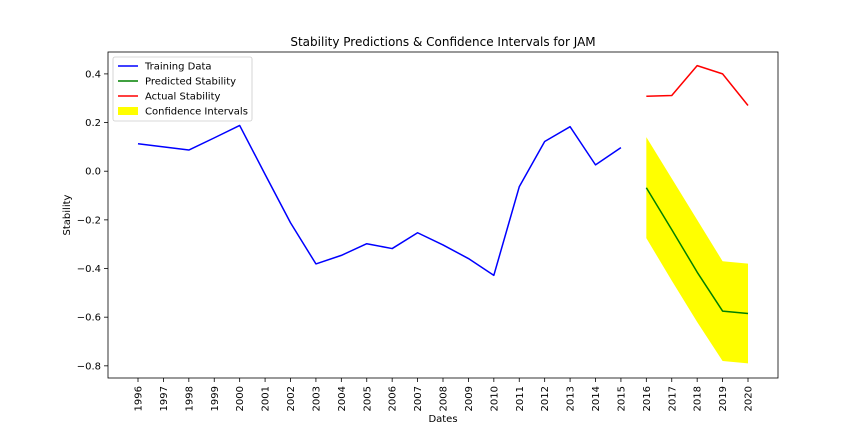  What do you see at coordinates (139, 398) in the screenshot?
I see `x-tick-label: 1996` at bounding box center [139, 398].